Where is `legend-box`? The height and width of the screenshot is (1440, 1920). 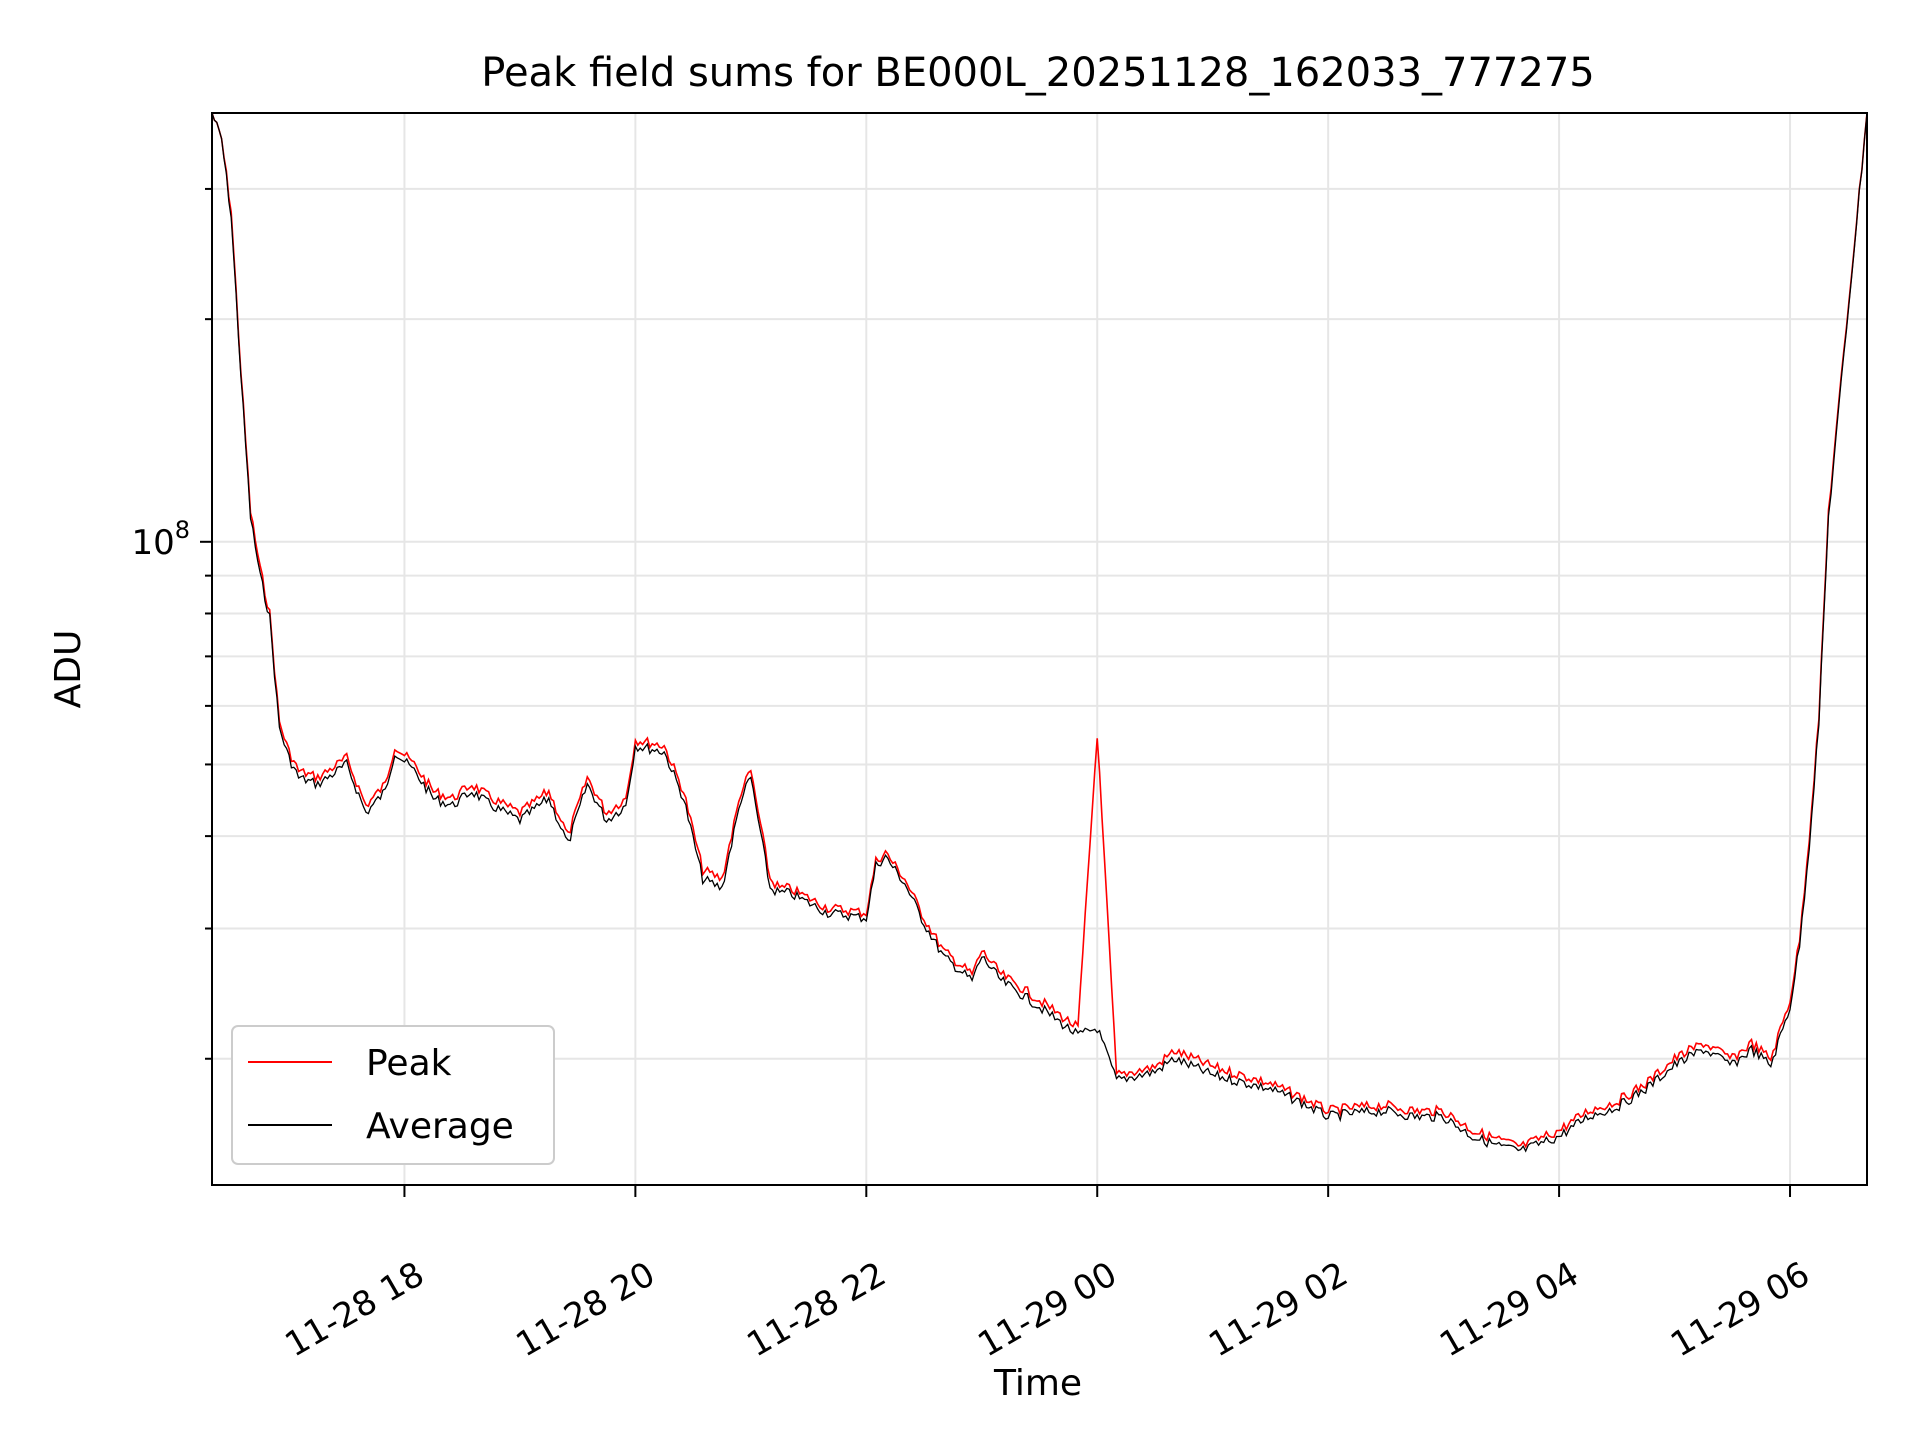
legend-box is located at coordinates (393, 1095).